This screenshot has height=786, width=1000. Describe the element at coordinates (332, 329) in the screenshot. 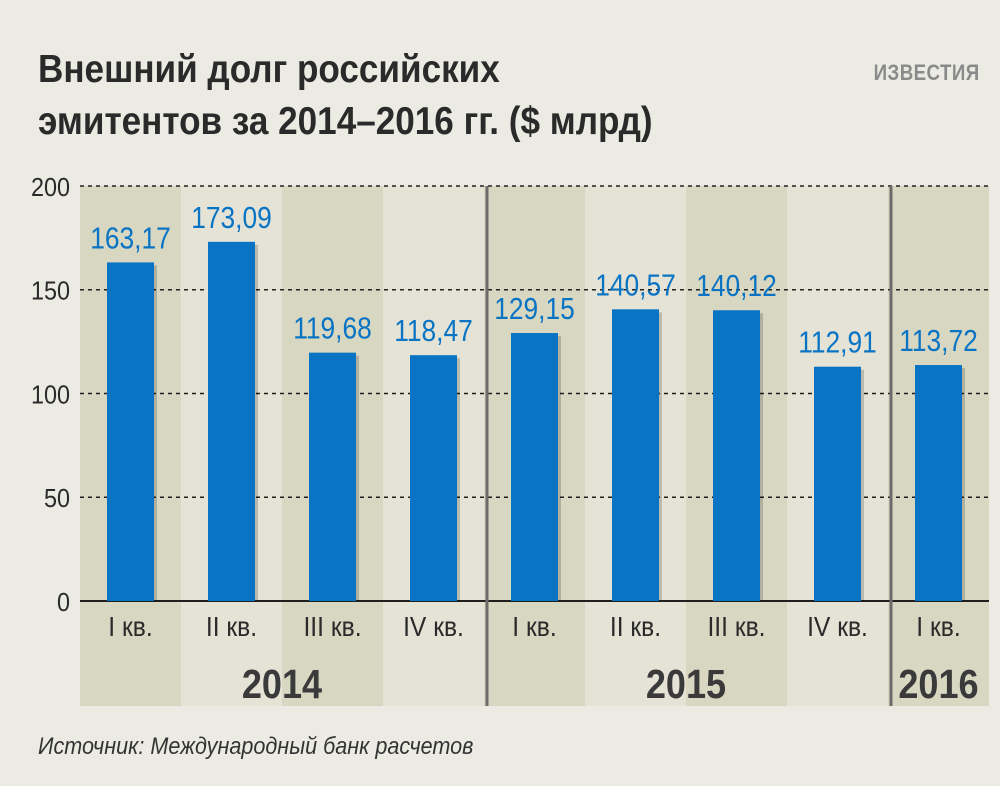

I see `bar-value-label: 119,68` at that location.